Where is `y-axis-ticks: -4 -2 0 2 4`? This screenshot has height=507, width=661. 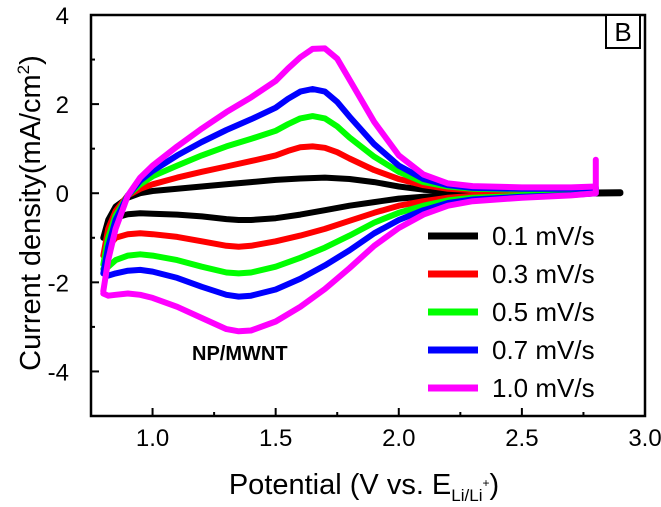
y-axis-ticks: -4 -2 0 2 4 is located at coordinates (73, 210).